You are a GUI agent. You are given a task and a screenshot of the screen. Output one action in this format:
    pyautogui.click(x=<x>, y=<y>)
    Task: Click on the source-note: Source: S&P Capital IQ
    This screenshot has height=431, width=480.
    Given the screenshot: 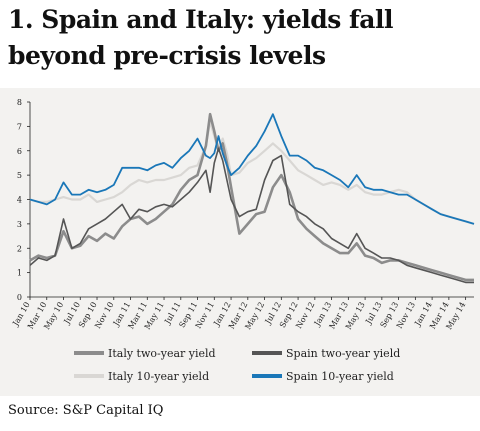 What is the action you would take?
    pyautogui.click(x=86, y=410)
    